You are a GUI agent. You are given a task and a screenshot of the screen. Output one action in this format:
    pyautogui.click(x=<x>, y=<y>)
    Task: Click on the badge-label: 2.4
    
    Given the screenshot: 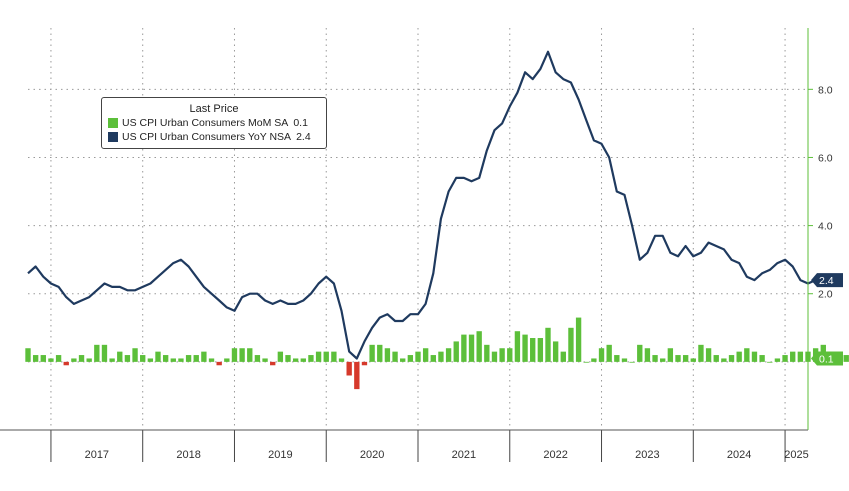 What is the action you would take?
    pyautogui.click(x=826, y=281)
    